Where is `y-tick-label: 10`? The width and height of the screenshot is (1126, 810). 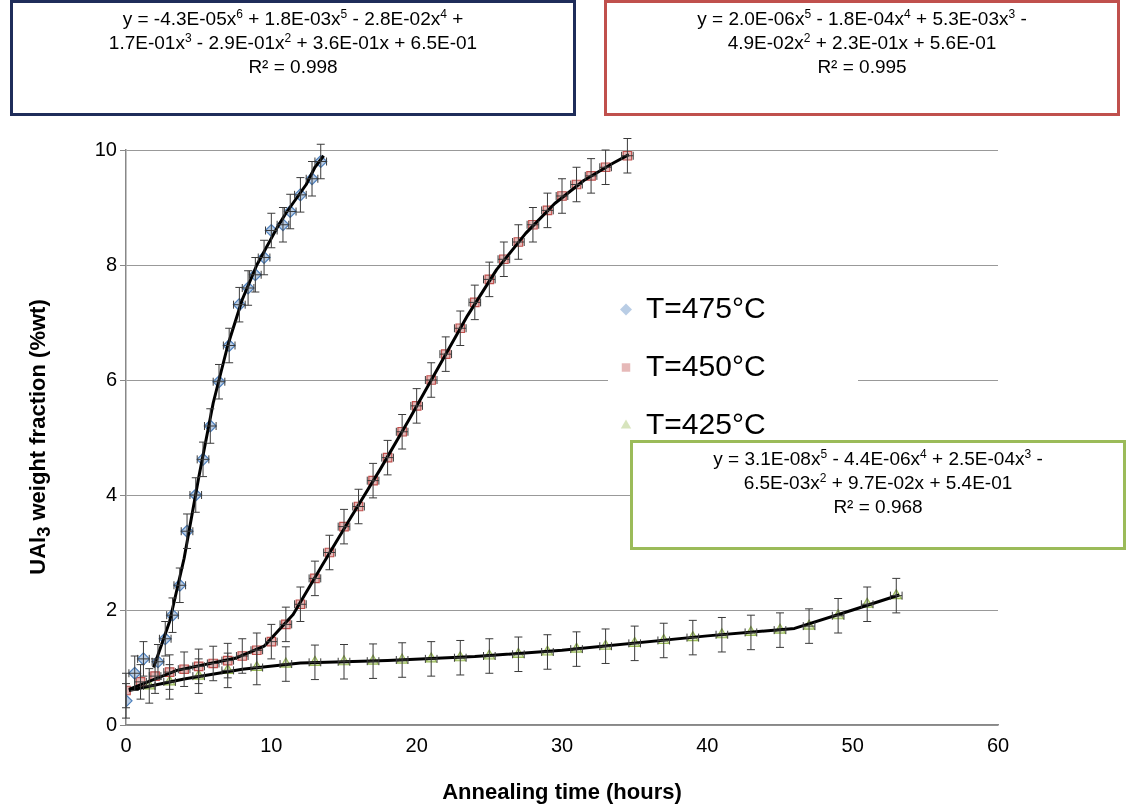
y-tick-label: 10 is located at coordinates (105, 148).